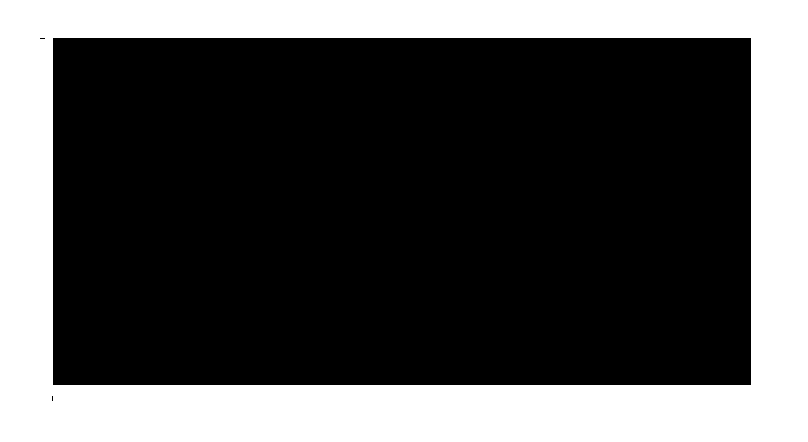 This screenshot has width=808, height=442. I want to click on x-tick-mark, so click(52, 398).